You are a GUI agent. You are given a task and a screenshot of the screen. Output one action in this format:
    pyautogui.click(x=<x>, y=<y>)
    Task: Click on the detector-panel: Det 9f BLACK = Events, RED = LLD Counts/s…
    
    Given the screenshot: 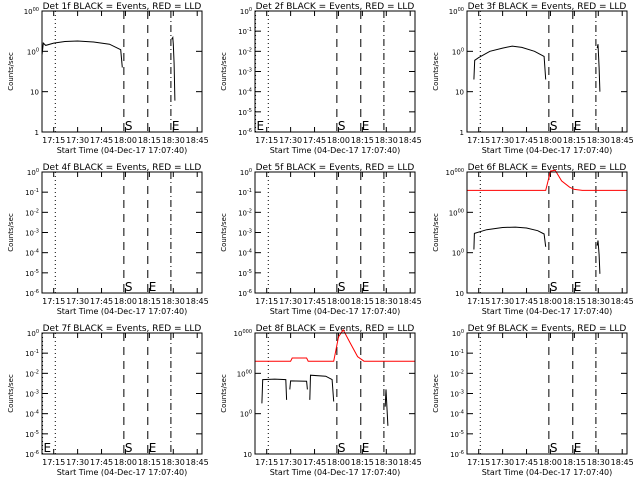 What is the action you would take?
    pyautogui.click(x=533, y=400)
    